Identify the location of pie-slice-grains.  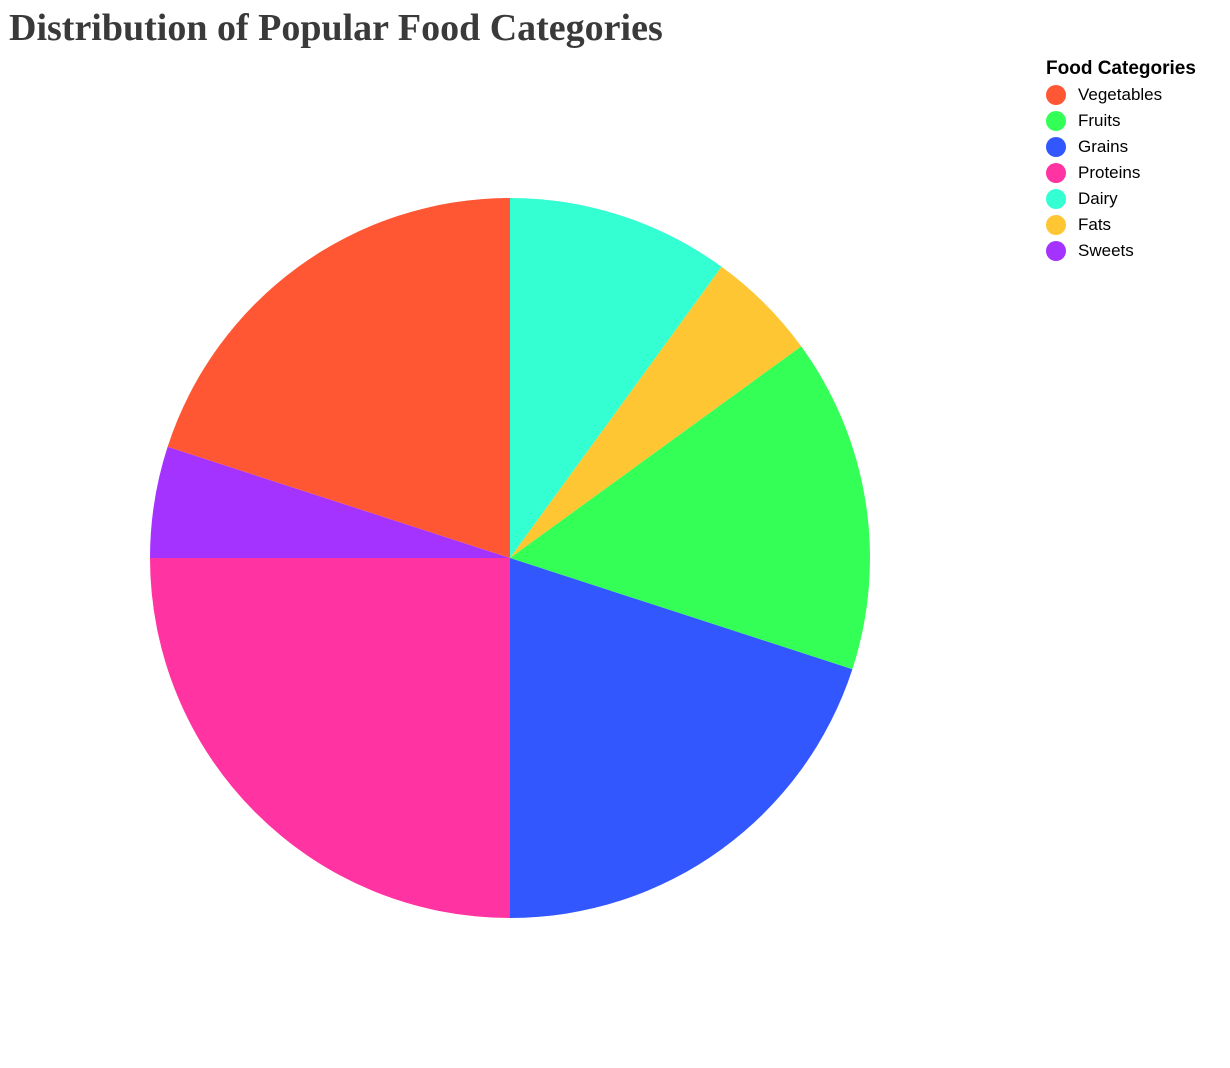
(681, 738).